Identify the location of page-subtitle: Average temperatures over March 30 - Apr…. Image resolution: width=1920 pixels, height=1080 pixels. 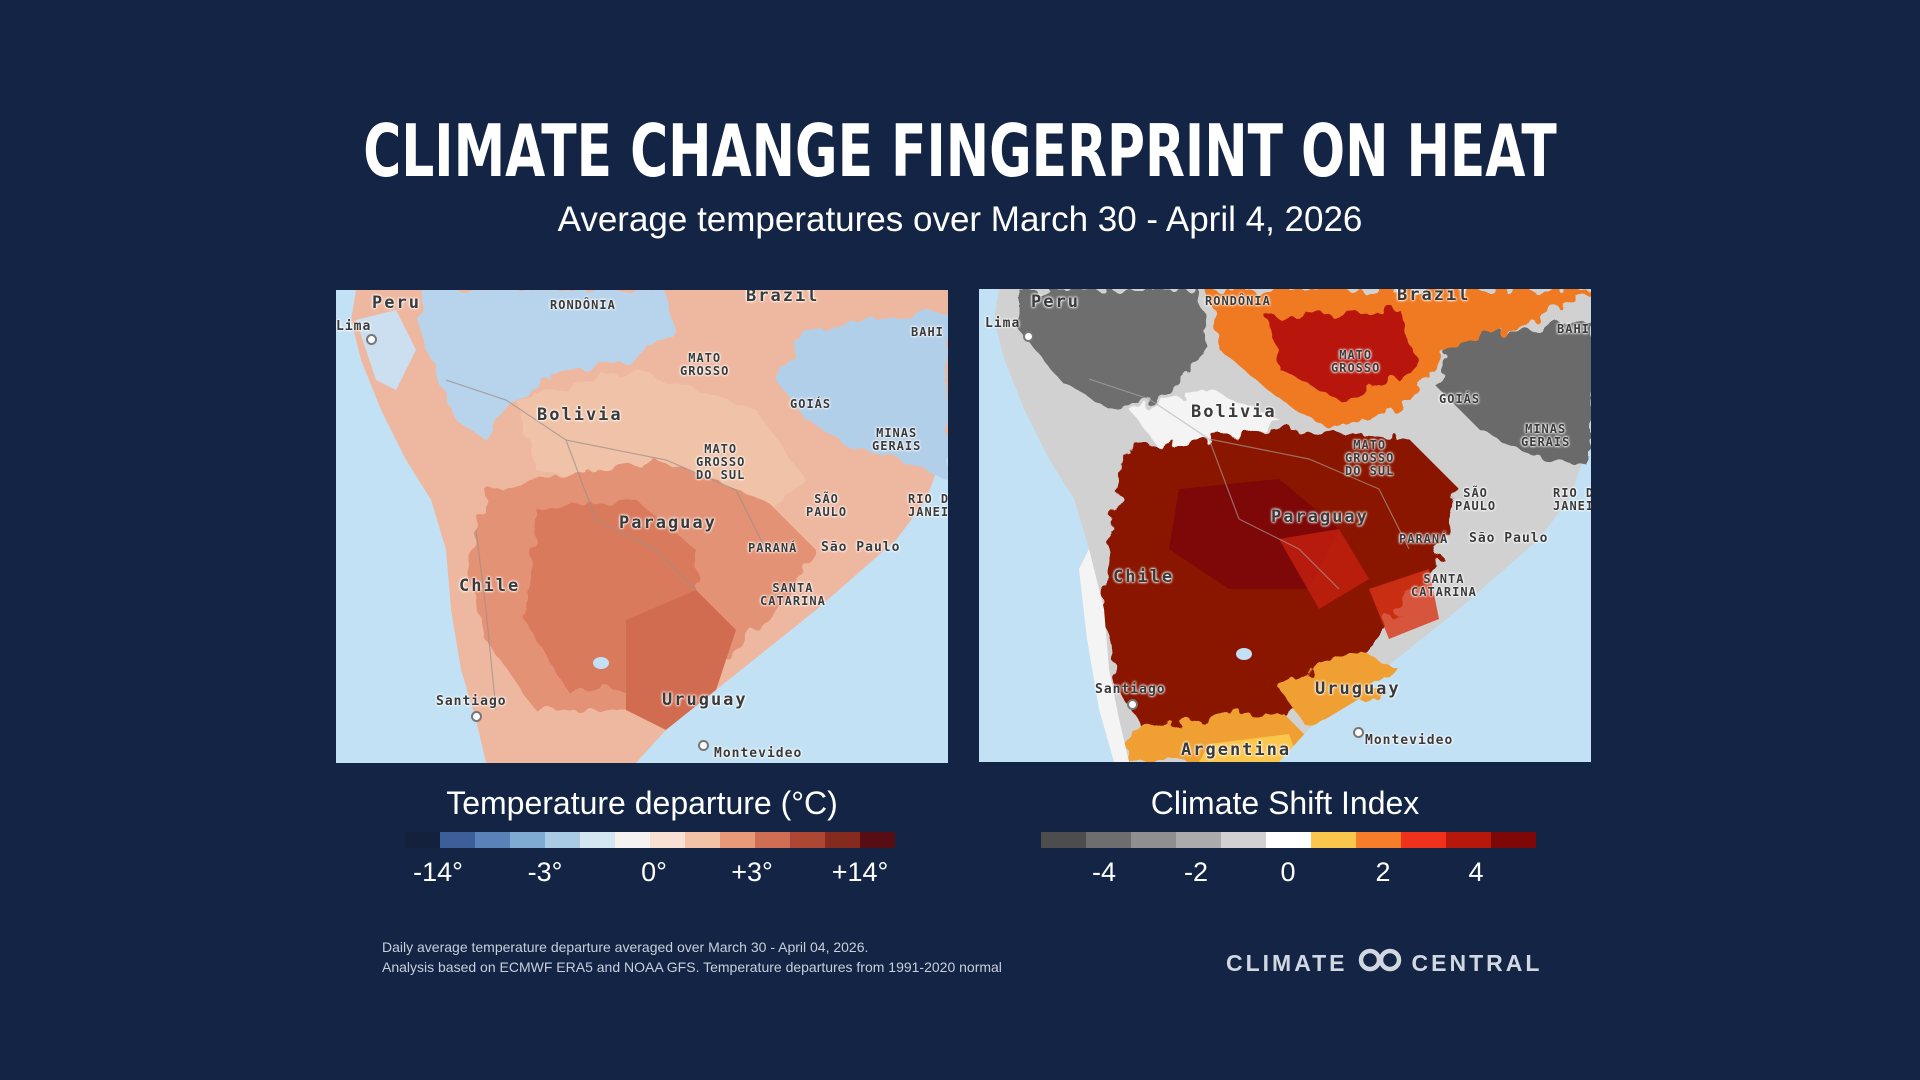
(960, 219).